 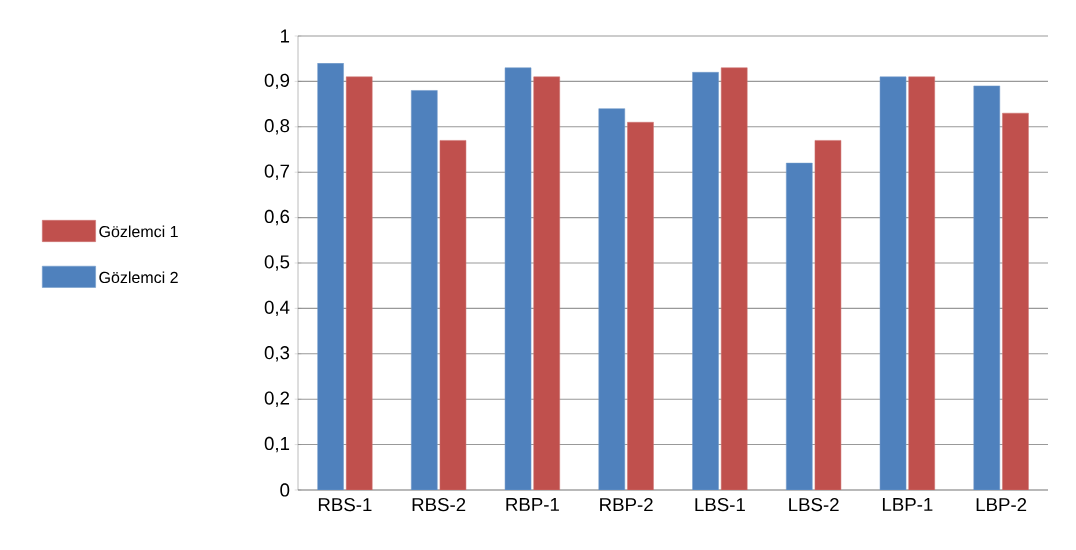 I want to click on y-tick-label: 0,4, so click(x=277, y=308).